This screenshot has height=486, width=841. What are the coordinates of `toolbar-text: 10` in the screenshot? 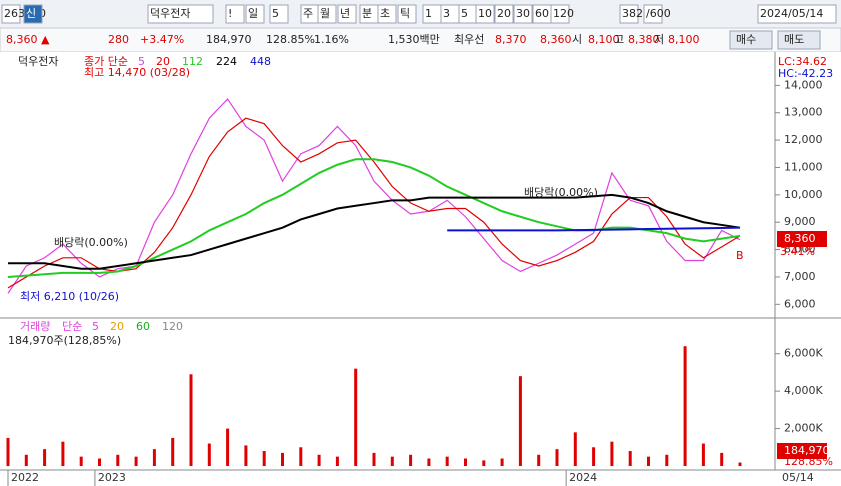 It's located at (485, 13).